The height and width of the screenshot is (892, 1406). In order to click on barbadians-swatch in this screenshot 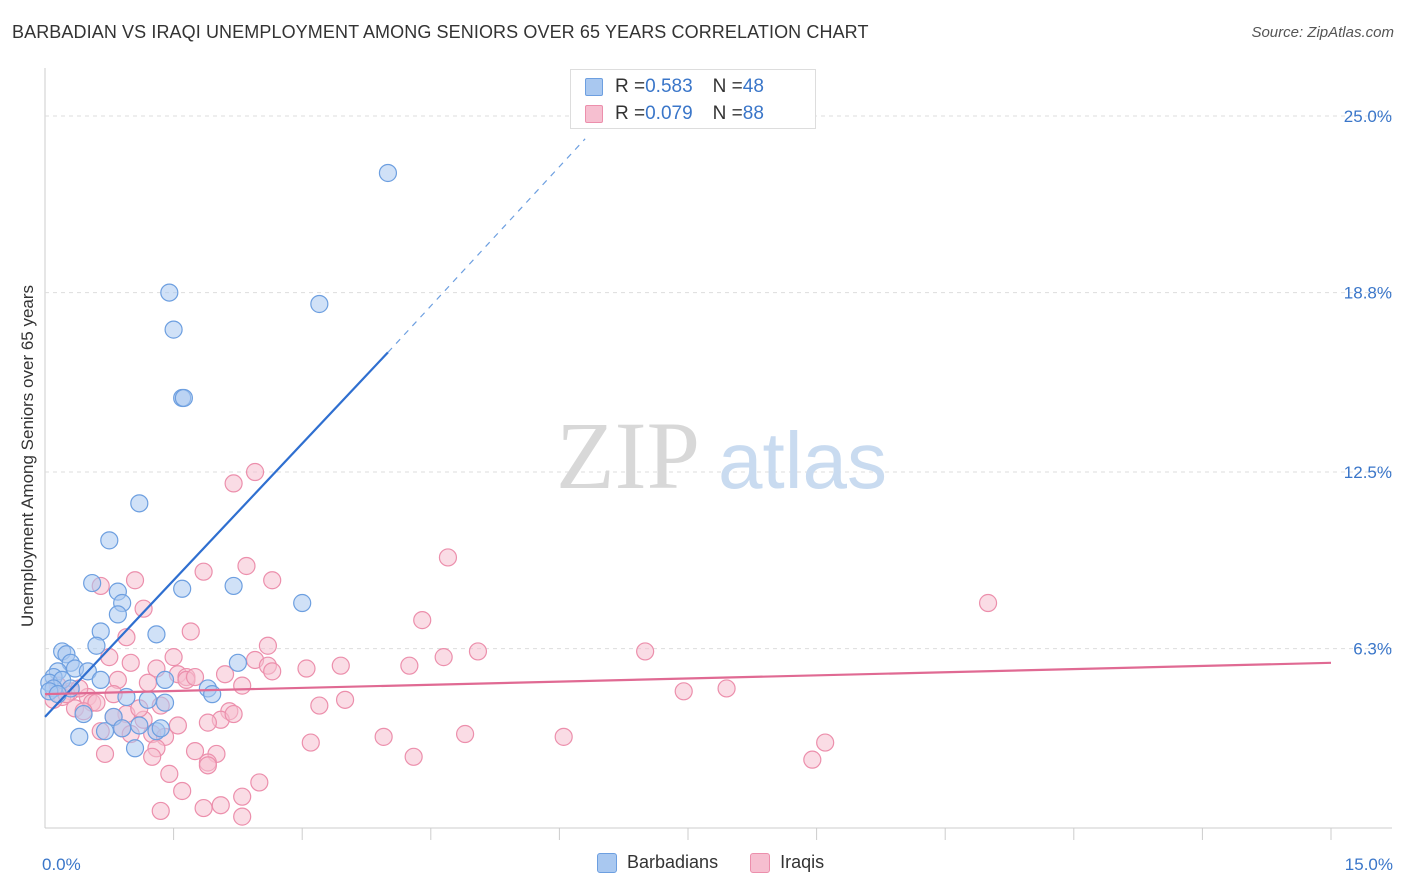, I will do `click(594, 87)`.